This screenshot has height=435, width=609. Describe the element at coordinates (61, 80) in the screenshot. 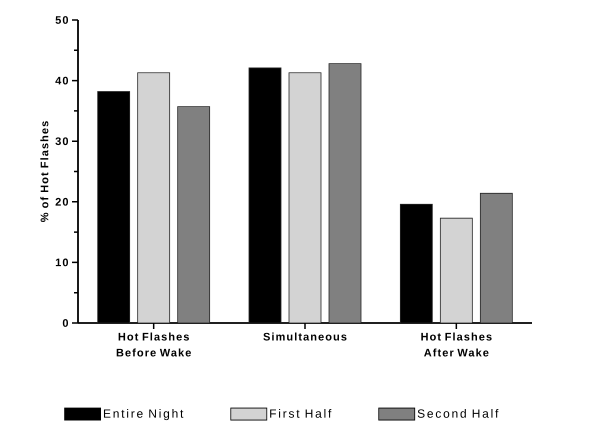

I see `y-tick-label: 40` at that location.